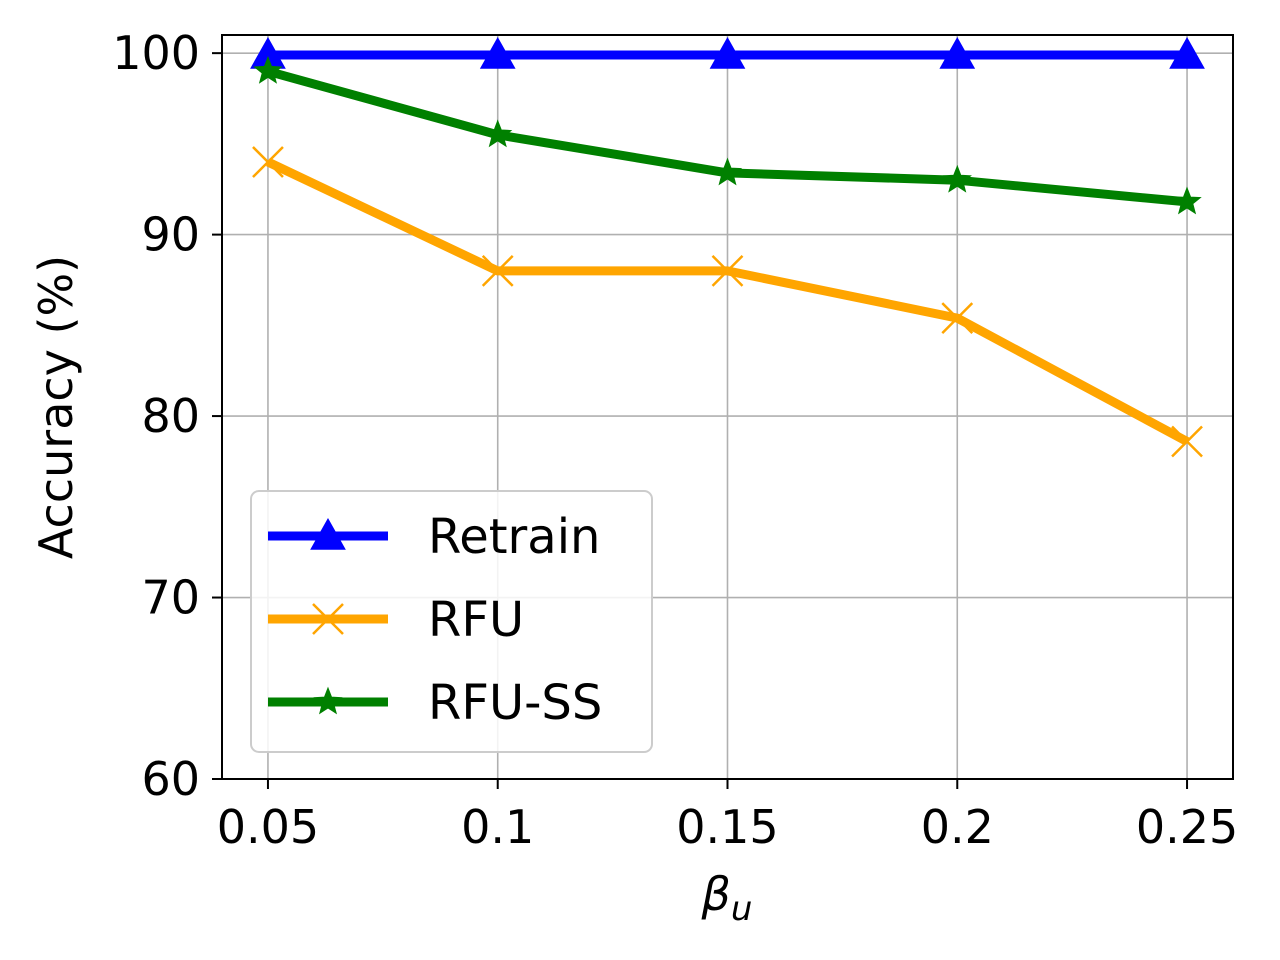 The width and height of the screenshot is (1280, 960). What do you see at coordinates (716, 894) in the screenshot?
I see `x-axis-title-symbol: β` at bounding box center [716, 894].